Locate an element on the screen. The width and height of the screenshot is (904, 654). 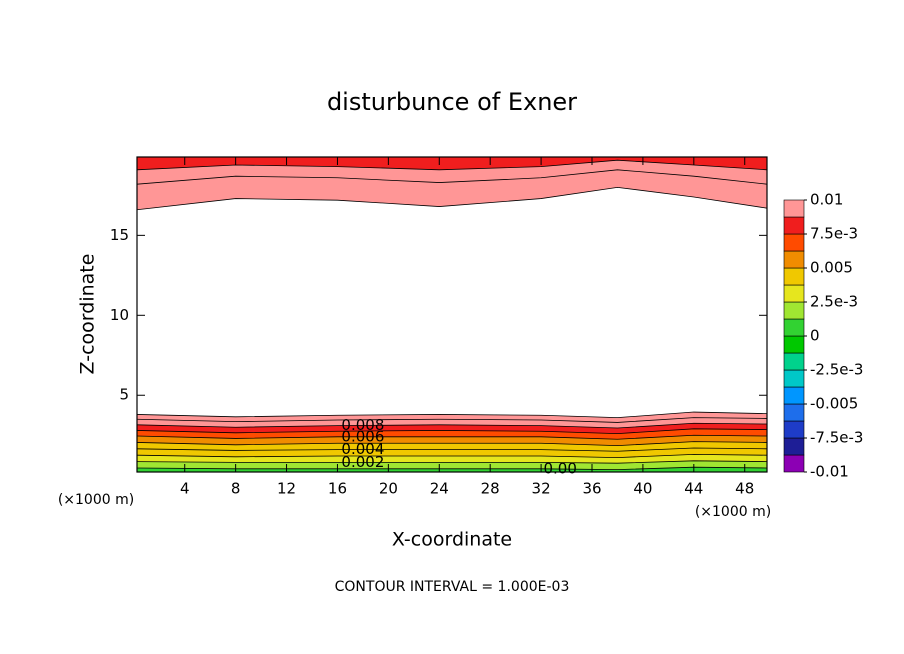
x-axis-label: X-coordinate is located at coordinates (452, 540).